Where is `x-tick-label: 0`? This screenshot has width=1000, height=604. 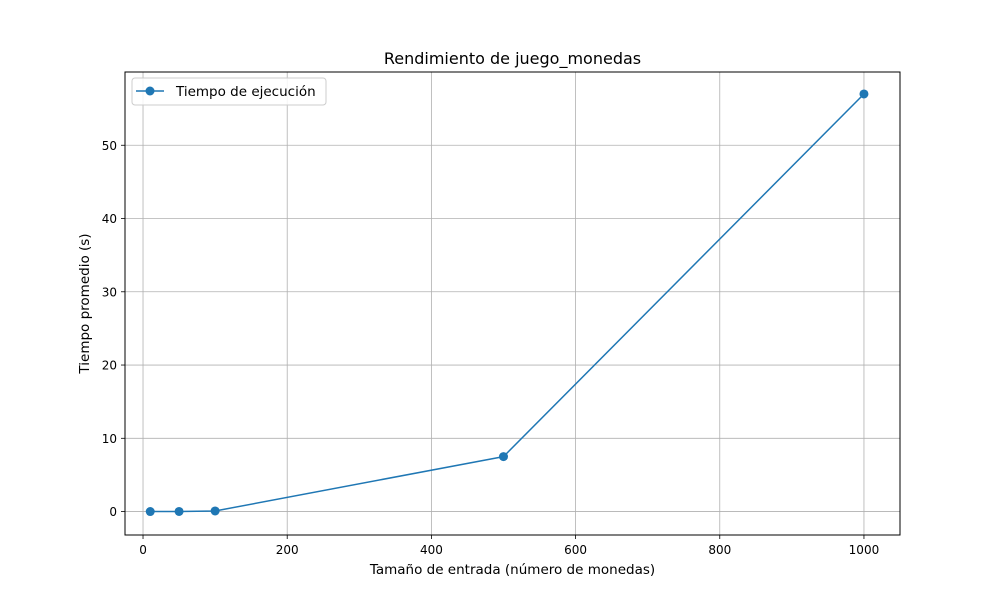 x-tick-label: 0 is located at coordinates (143, 550).